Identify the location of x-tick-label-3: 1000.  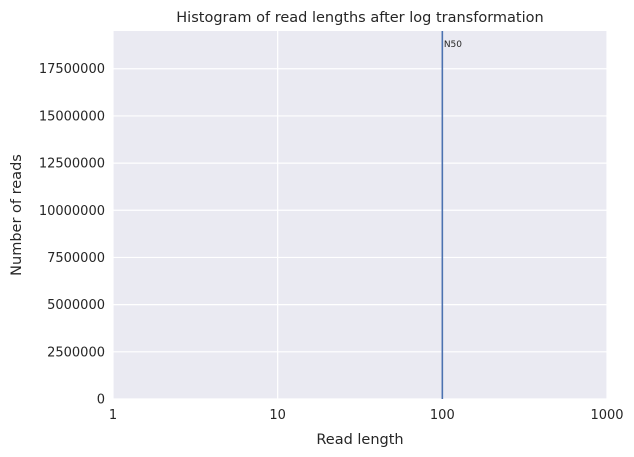
(606, 415).